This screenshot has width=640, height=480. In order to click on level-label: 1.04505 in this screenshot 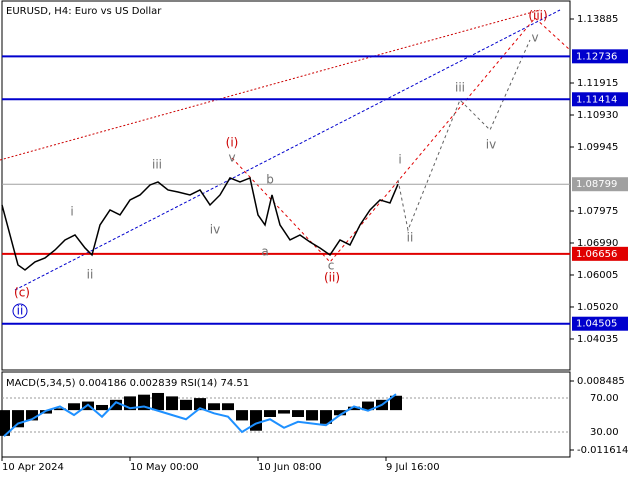, I will do `click(596, 324)`.